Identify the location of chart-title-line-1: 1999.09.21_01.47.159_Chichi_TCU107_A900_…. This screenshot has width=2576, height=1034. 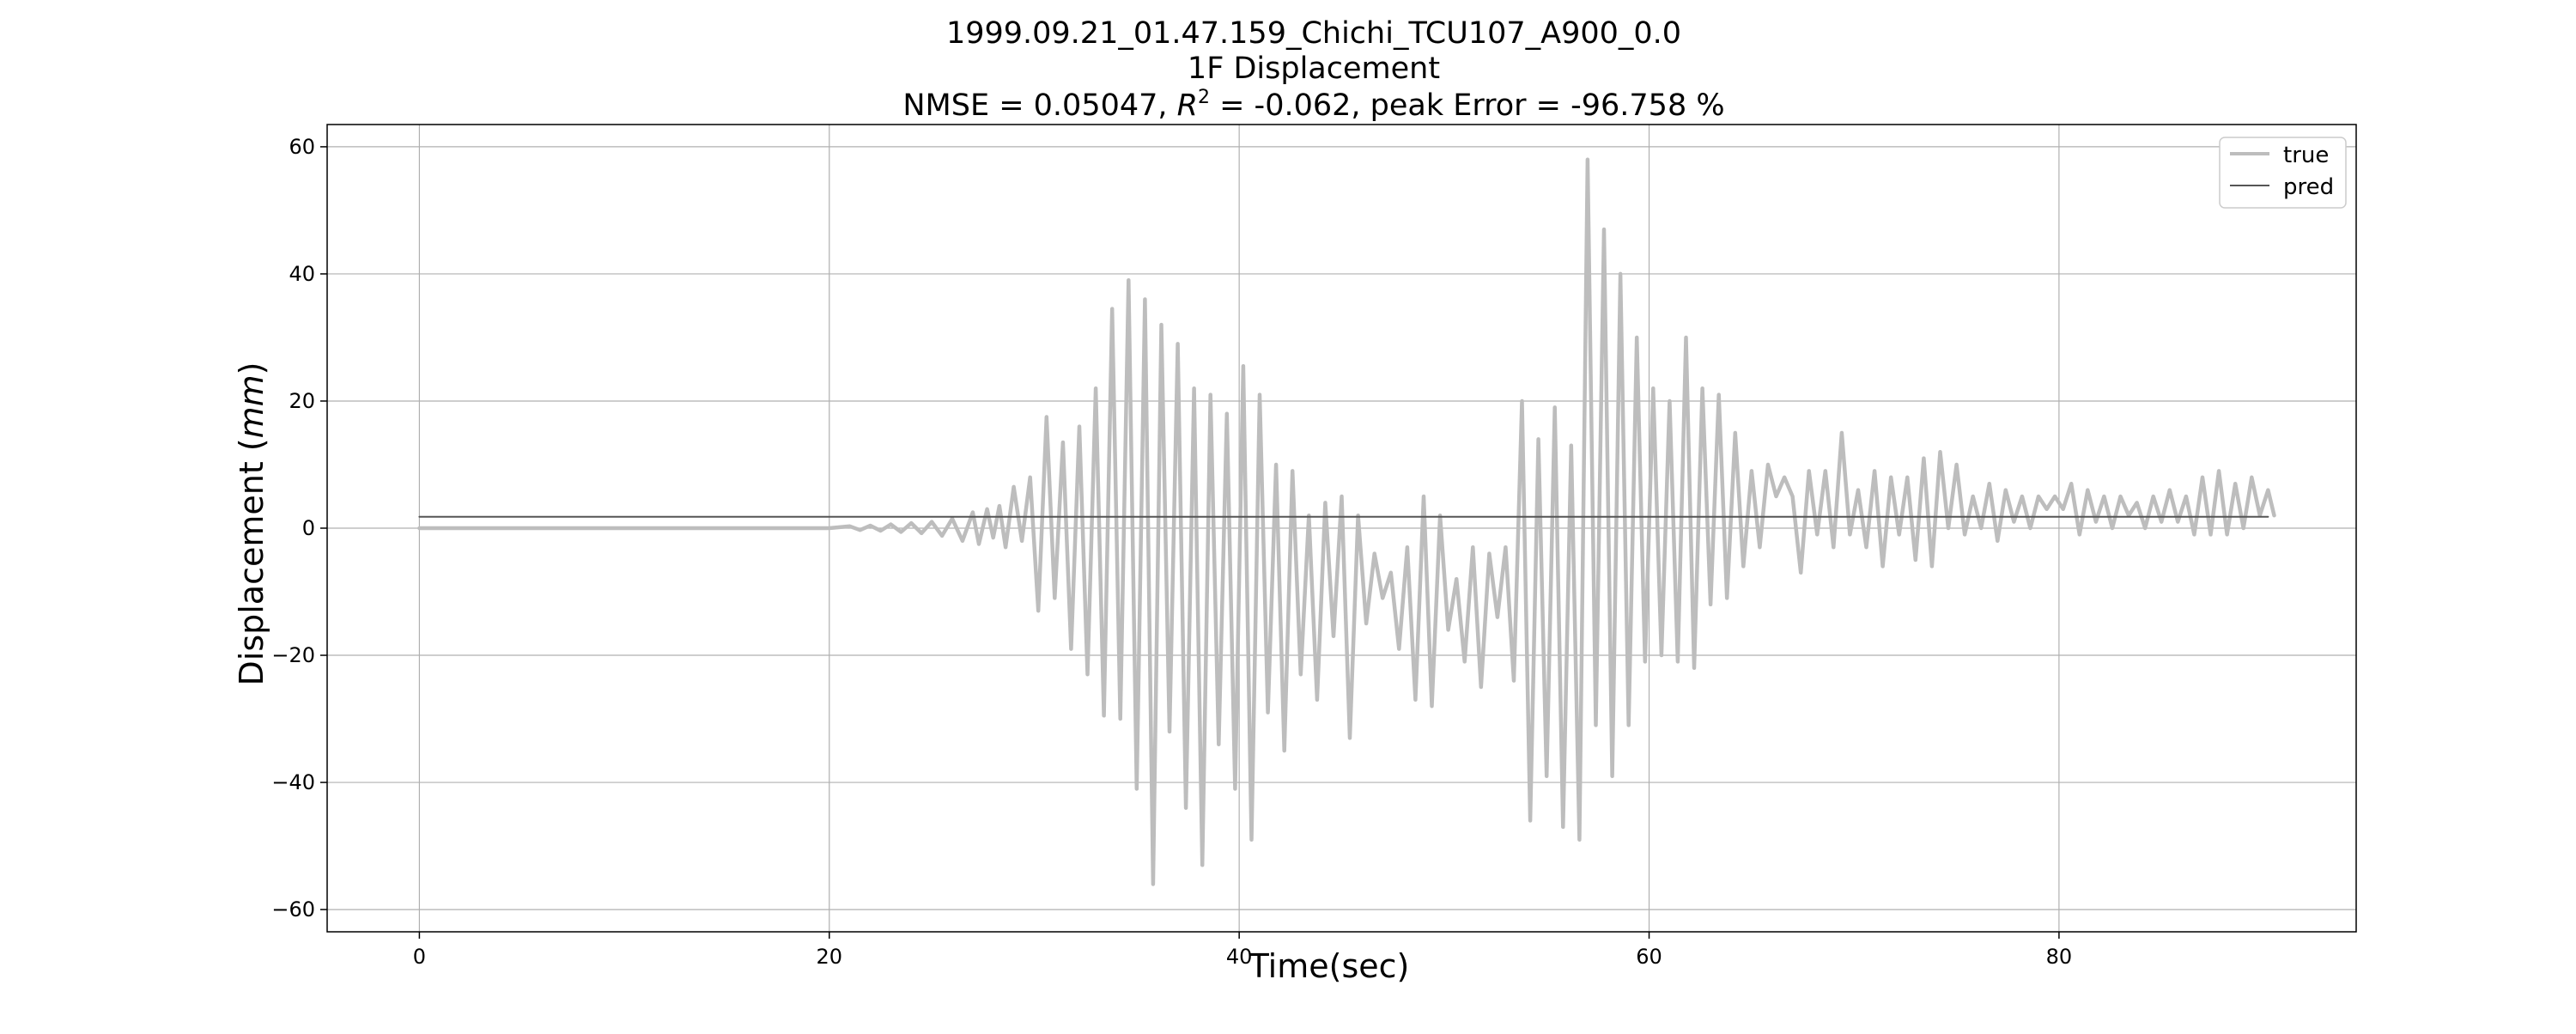
(1313, 33).